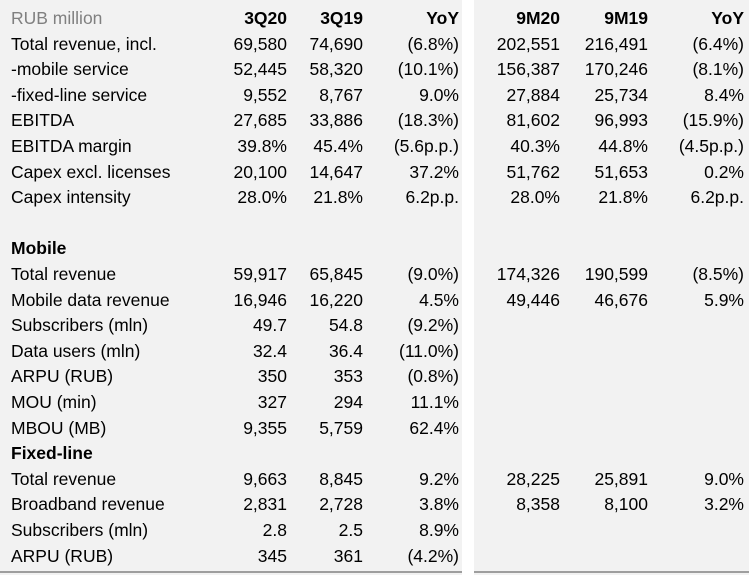 This screenshot has height=575, width=749. Describe the element at coordinates (433, 325) in the screenshot. I see `table-cell: (9.2%)` at that location.